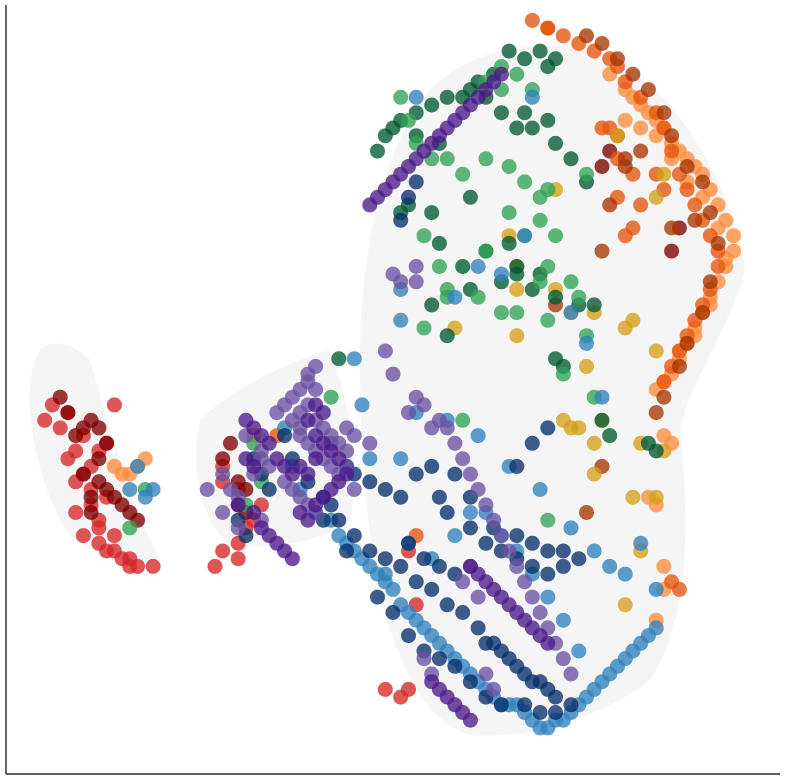  What do you see at coordinates (637, 274) in the screenshot?
I see `series-group` at bounding box center [637, 274].